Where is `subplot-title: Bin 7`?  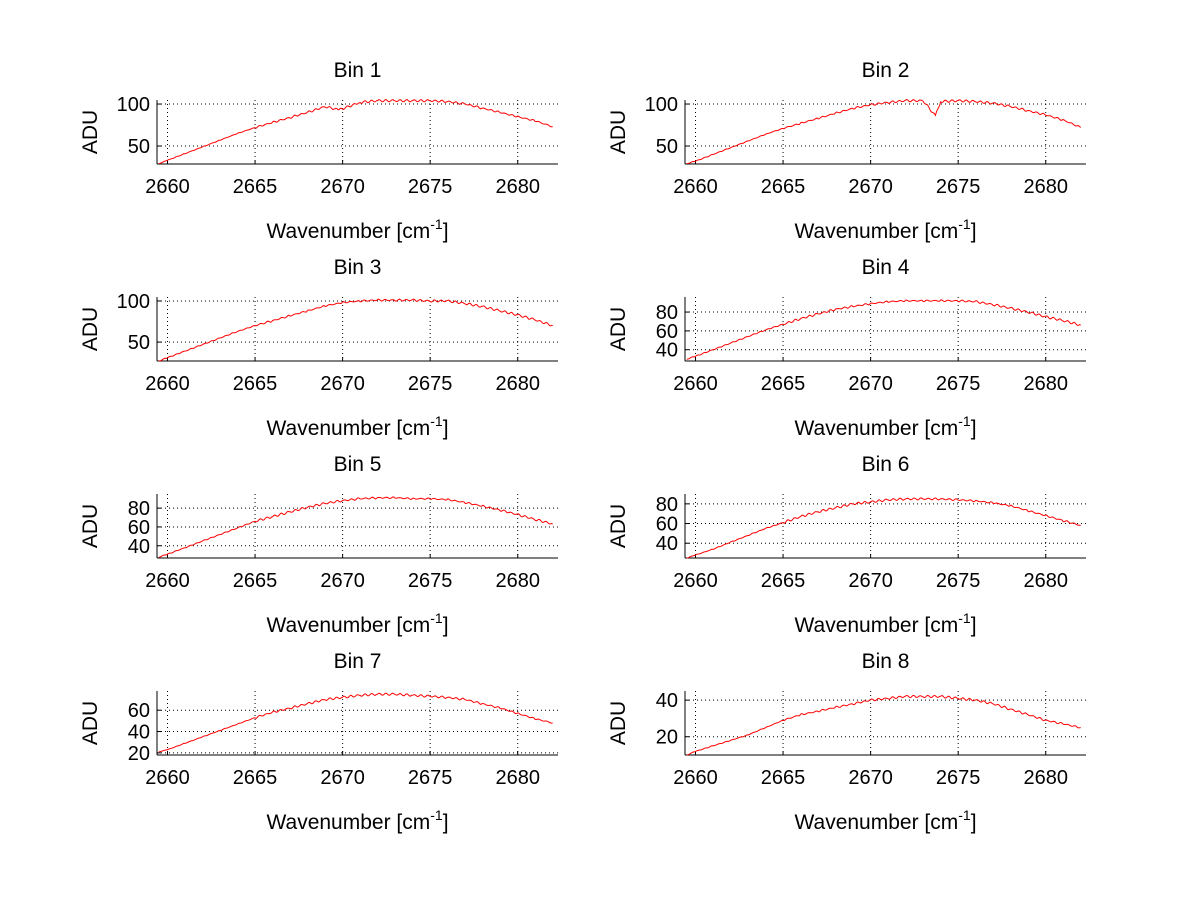
subplot-title: Bin 7 is located at coordinates (358, 661).